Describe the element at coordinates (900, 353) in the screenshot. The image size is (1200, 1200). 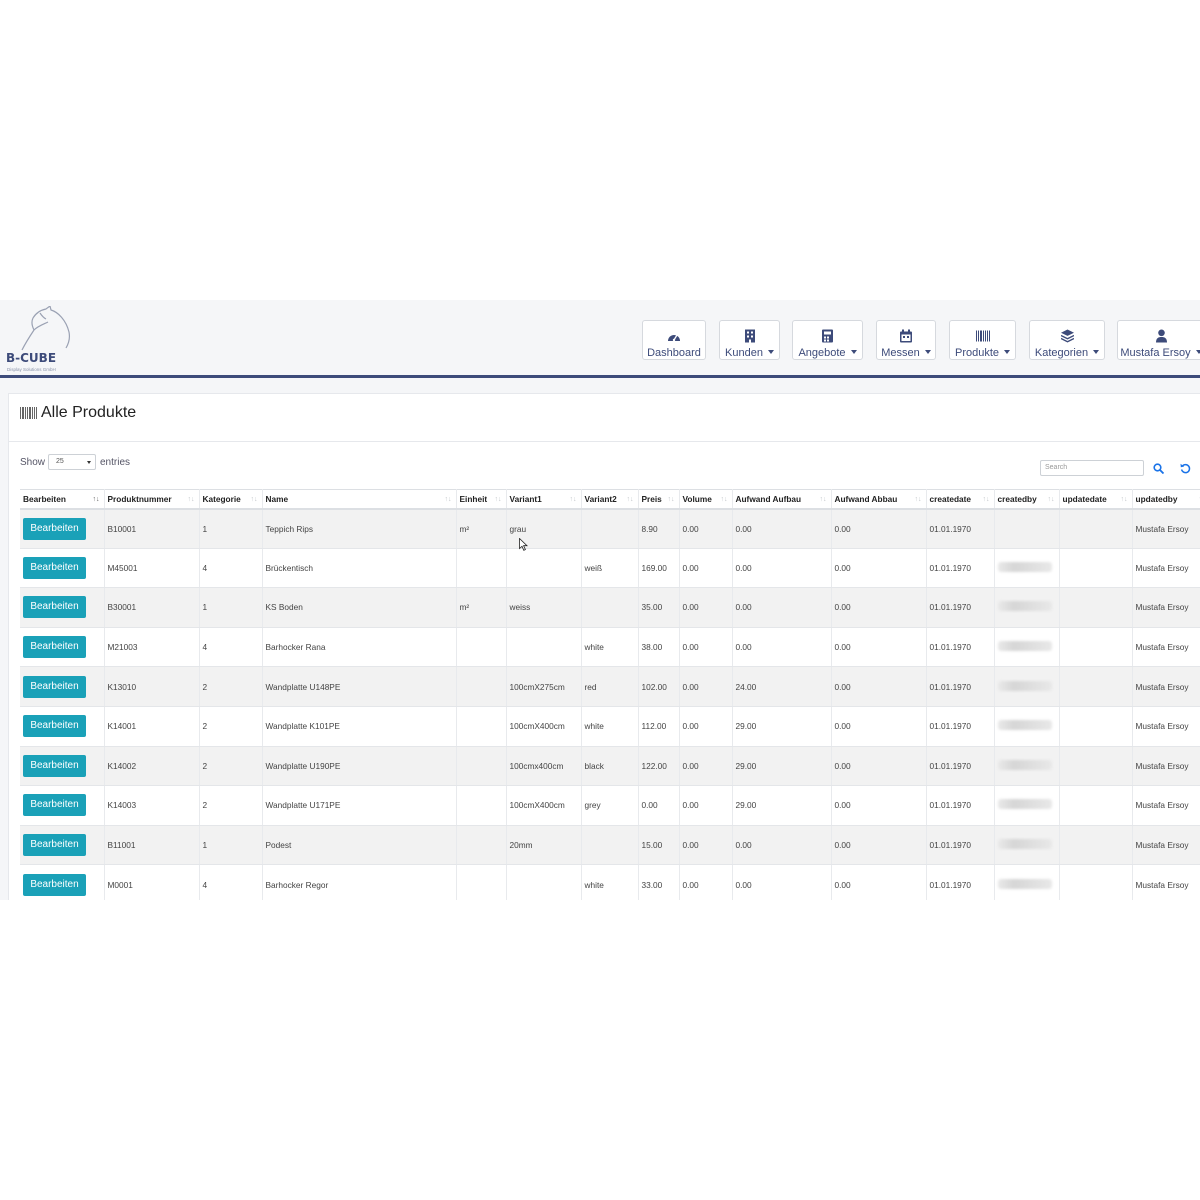
I see `nav-messen-label: Messen` at that location.